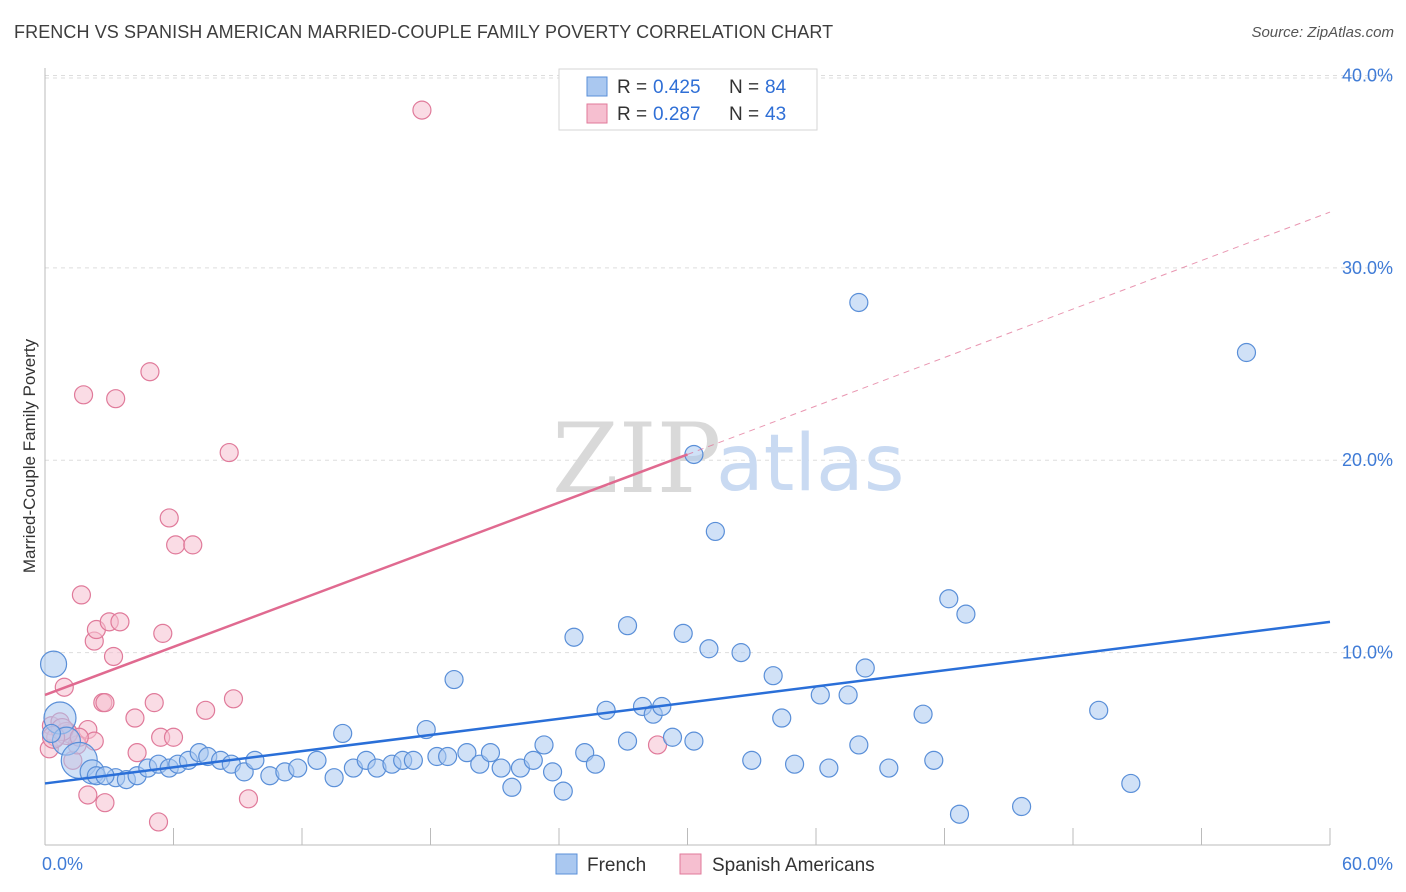  Describe the element at coordinates (744, 114) in the screenshot. I see `legend-spanish-n-label: N =` at that location.